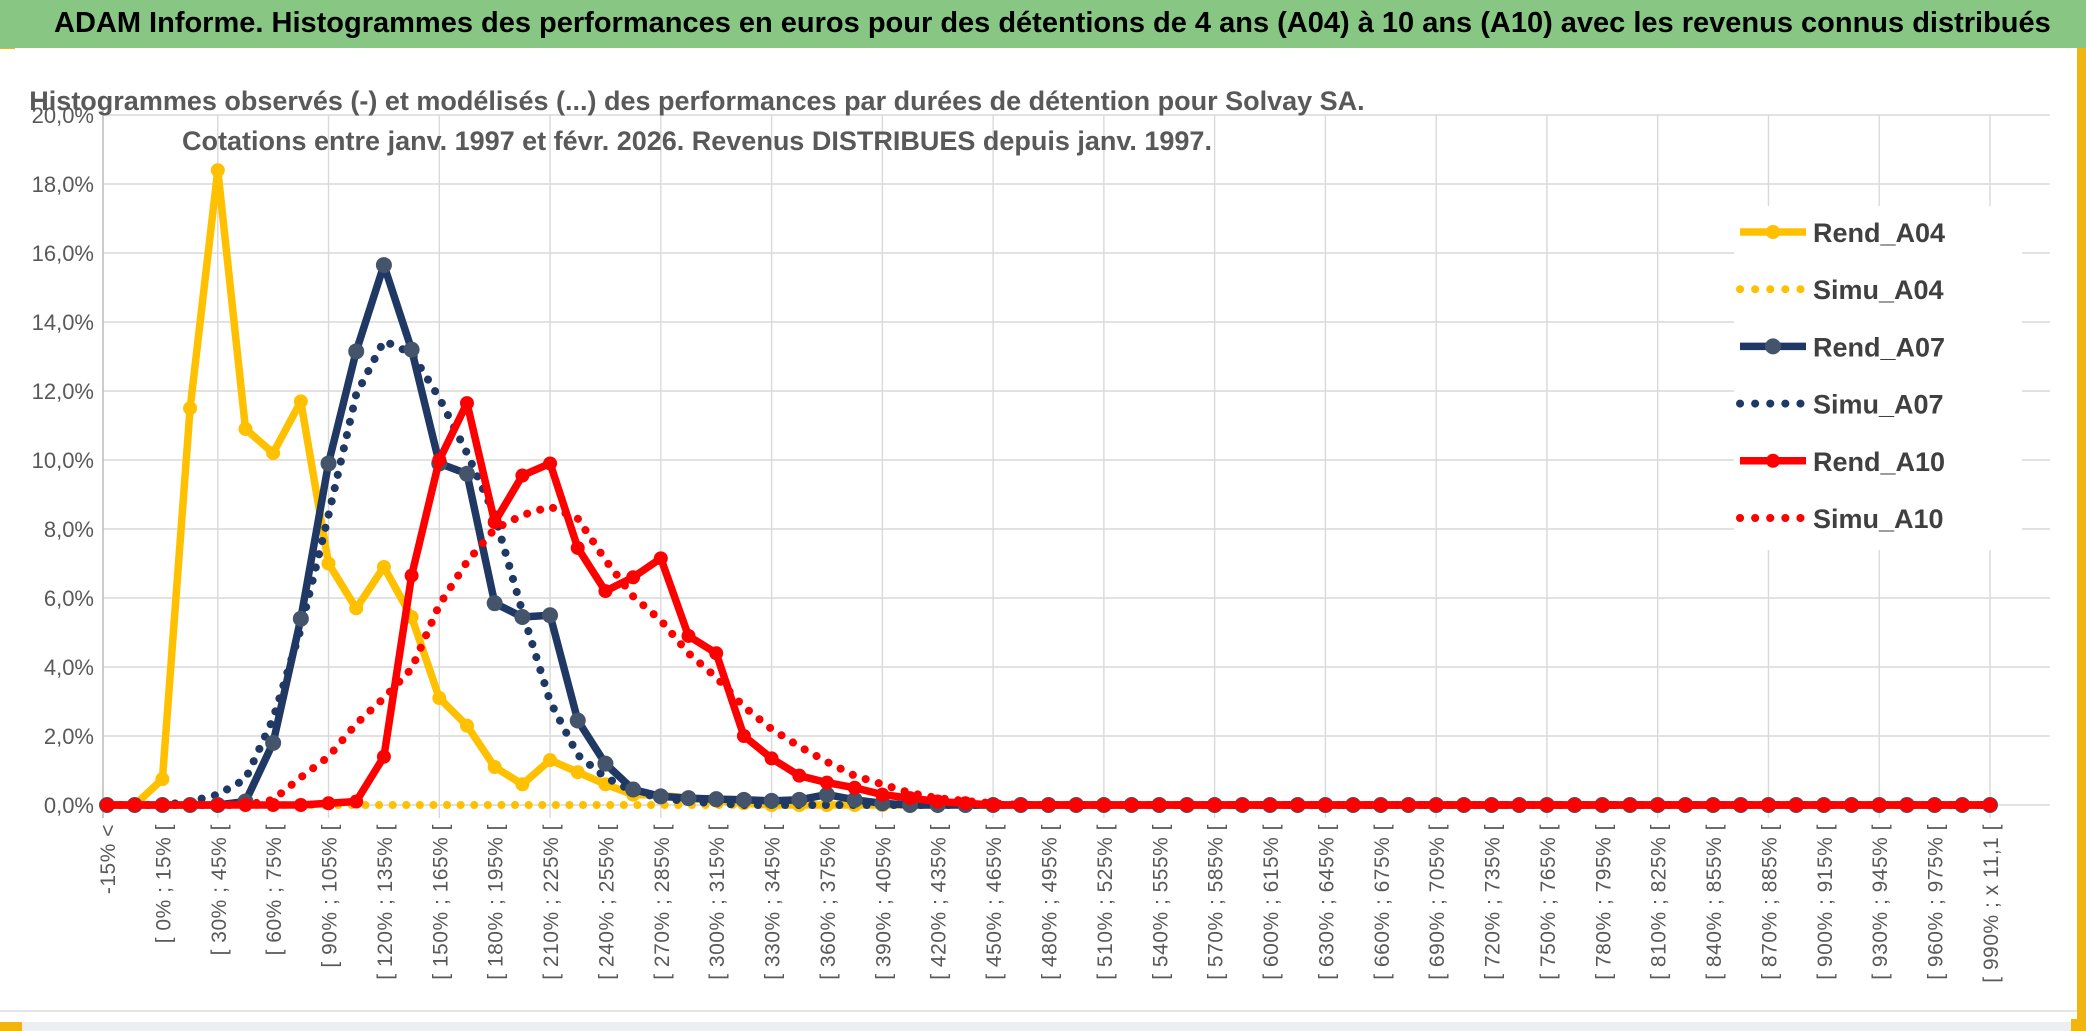 This screenshot has height=1031, width=2086. What do you see at coordinates (1271, 902) in the screenshot?
I see `x-axis-tick-label: [ 600% ; 615% [` at bounding box center [1271, 902].